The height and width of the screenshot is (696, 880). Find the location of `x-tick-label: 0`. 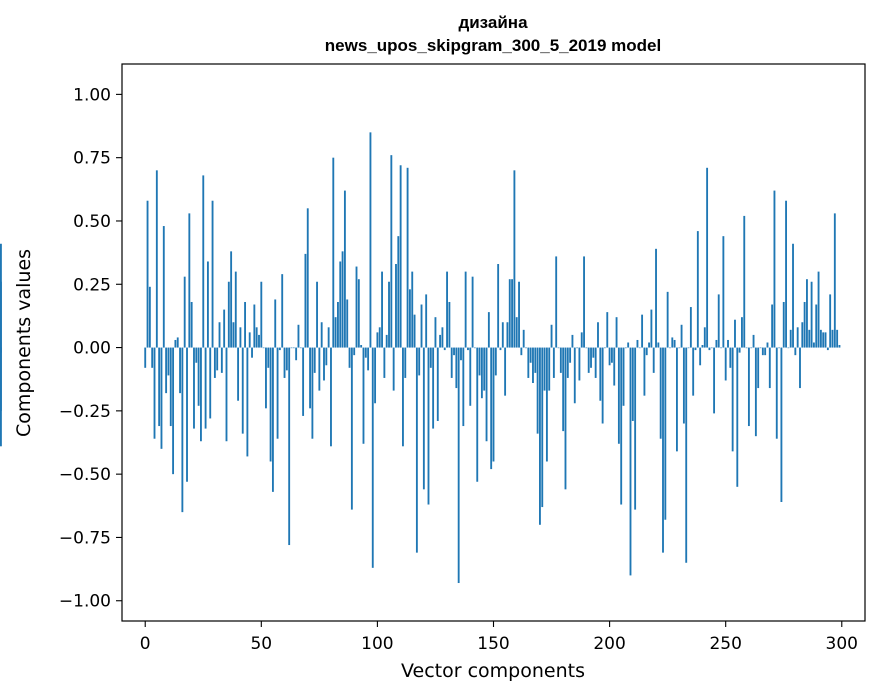

x-tick-label: 0 is located at coordinates (145, 644).